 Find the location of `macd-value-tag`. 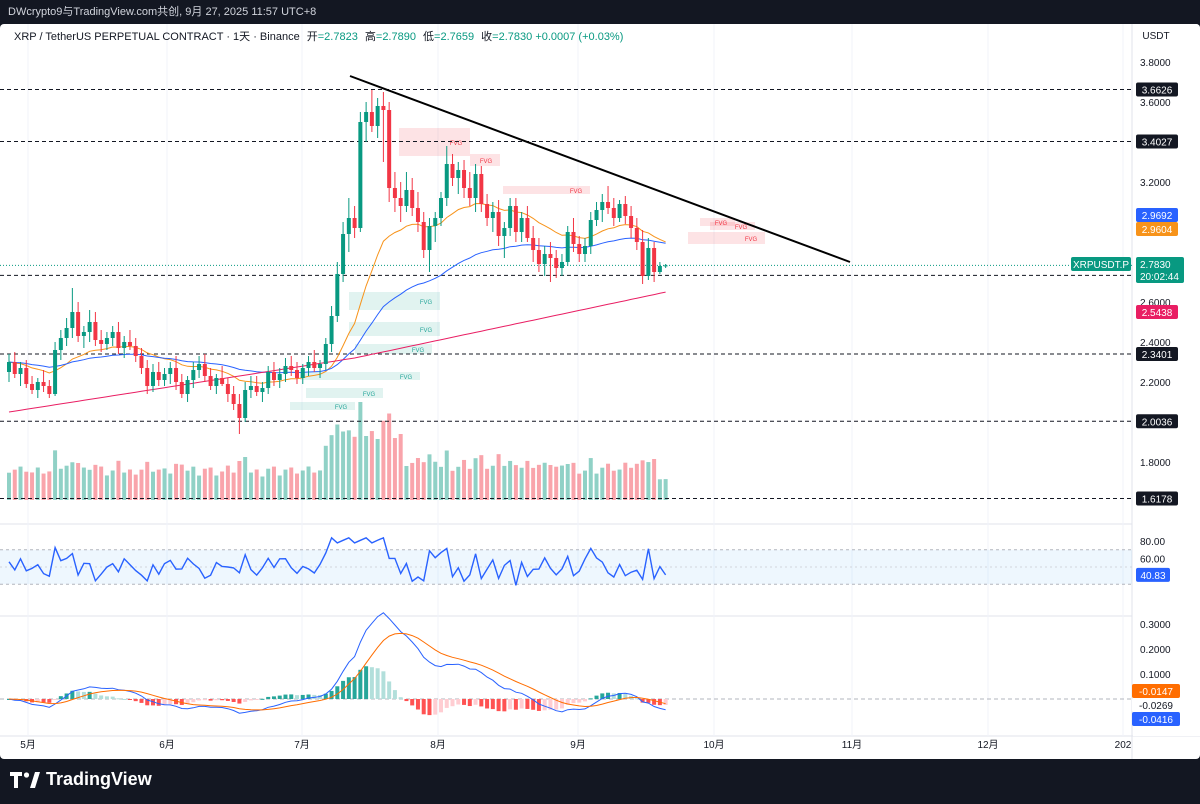

macd-value-tag is located at coordinates (1156, 719).